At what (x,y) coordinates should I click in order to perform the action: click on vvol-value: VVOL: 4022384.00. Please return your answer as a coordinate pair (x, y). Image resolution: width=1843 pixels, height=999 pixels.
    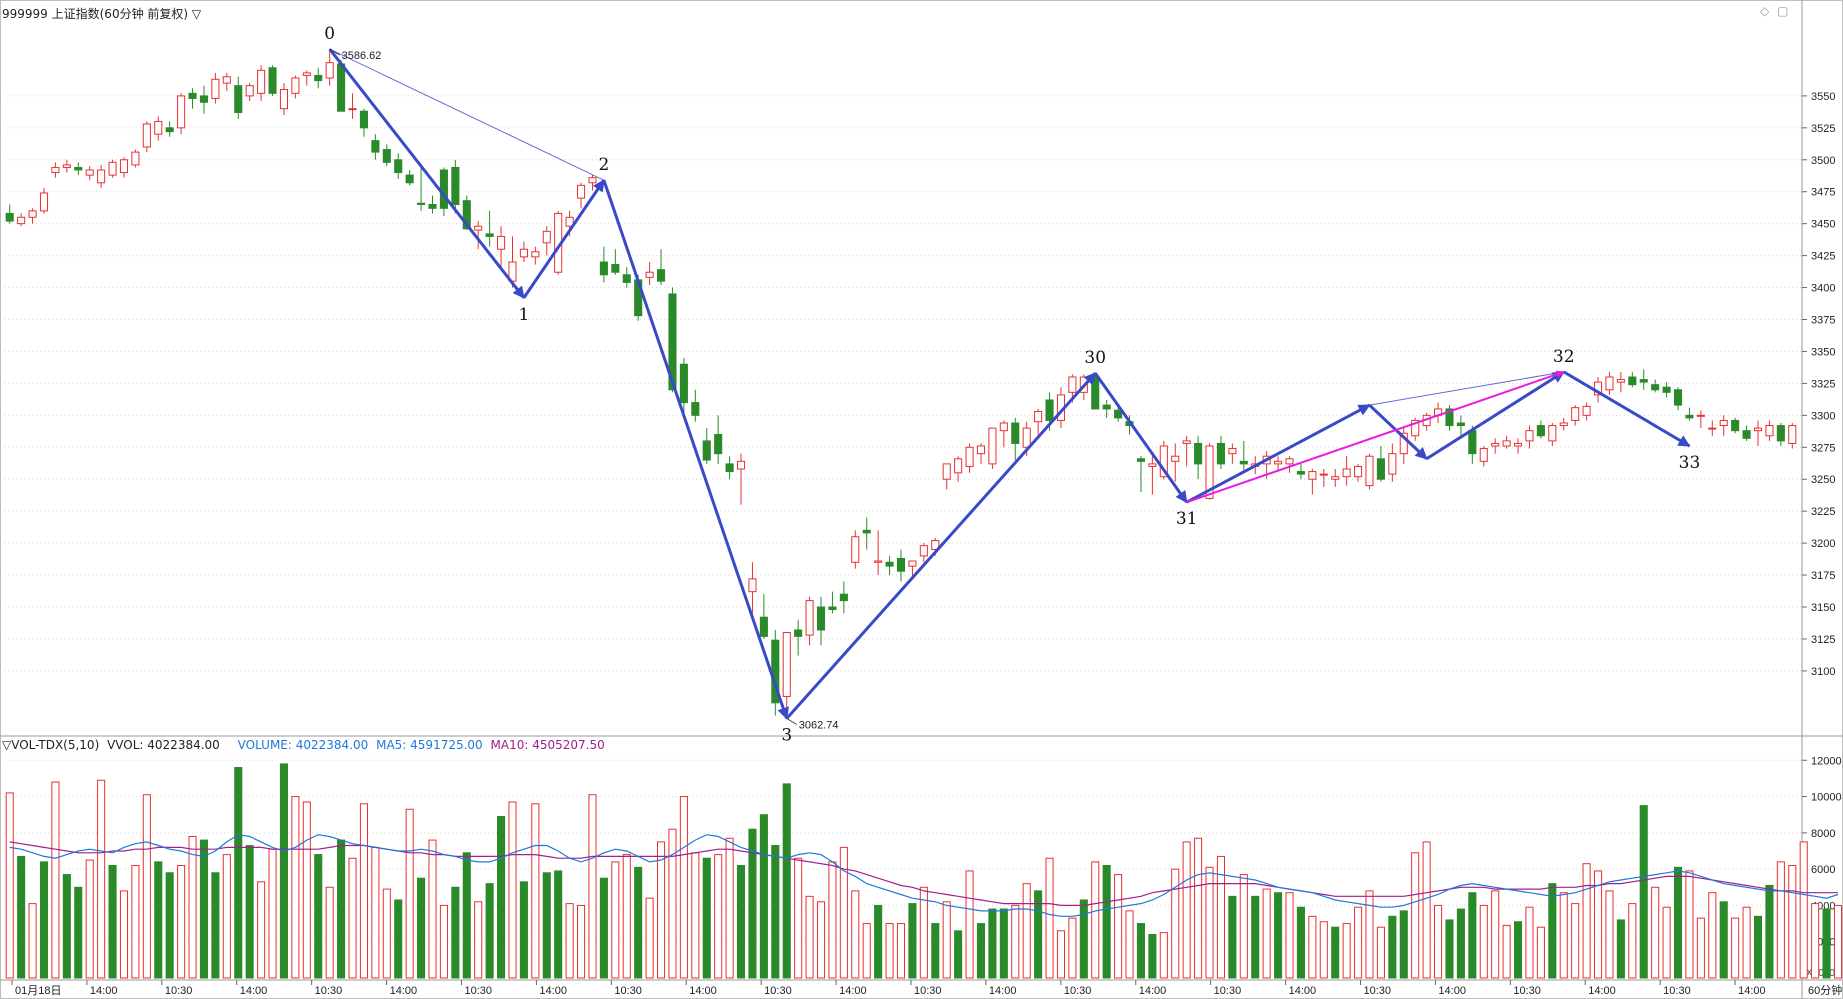
    Looking at the image, I should click on (163, 745).